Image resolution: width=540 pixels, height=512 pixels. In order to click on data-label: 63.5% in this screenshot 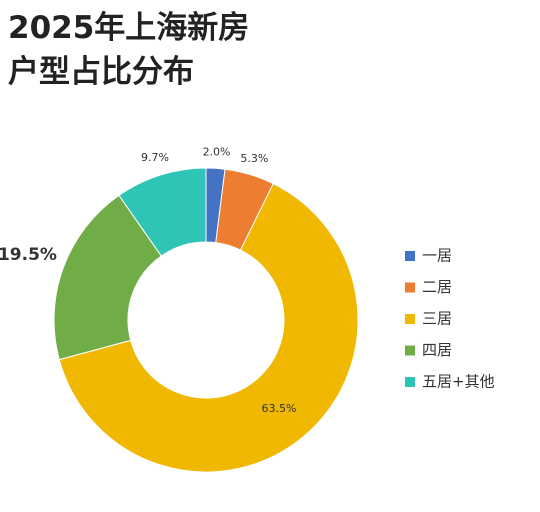, I will do `click(279, 408)`.